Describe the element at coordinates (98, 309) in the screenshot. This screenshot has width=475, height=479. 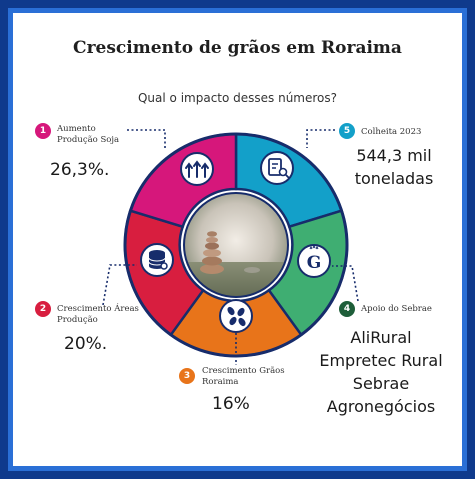
I see `label-2-line1: Crescimento Áreas` at that location.